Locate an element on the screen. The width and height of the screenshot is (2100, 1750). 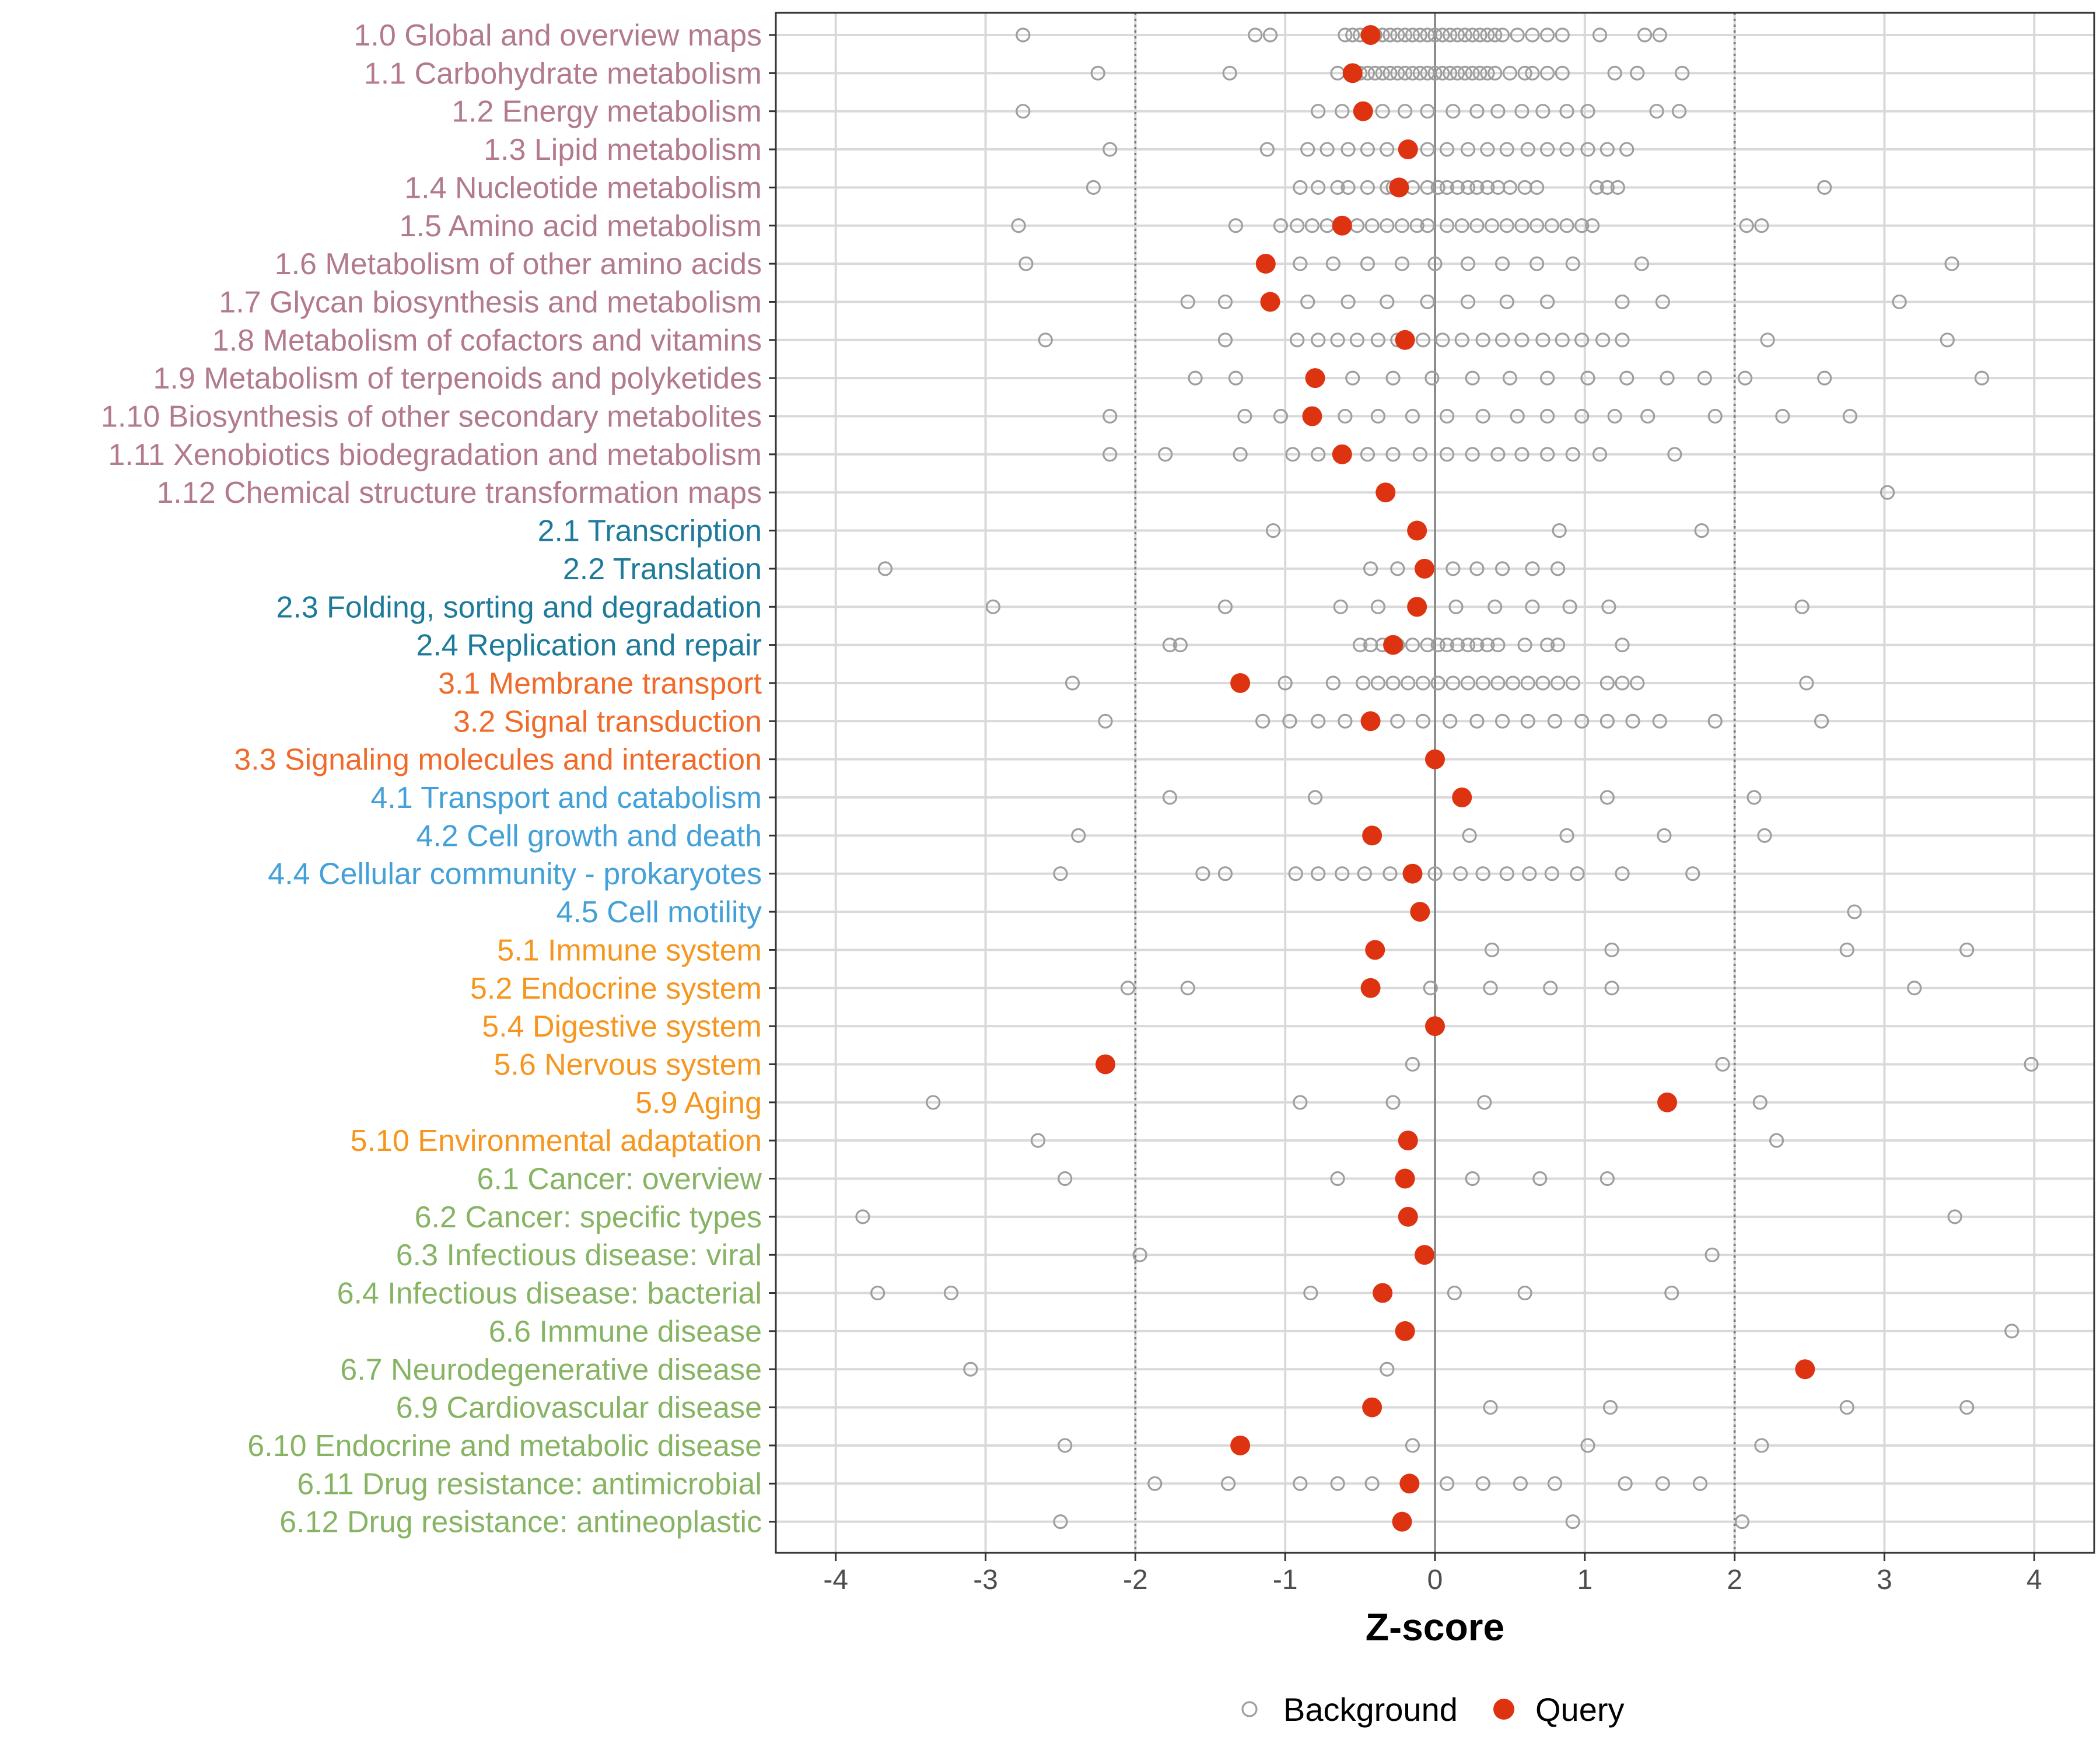
category-label: 4.5 Cell motility is located at coordinates (659, 912).